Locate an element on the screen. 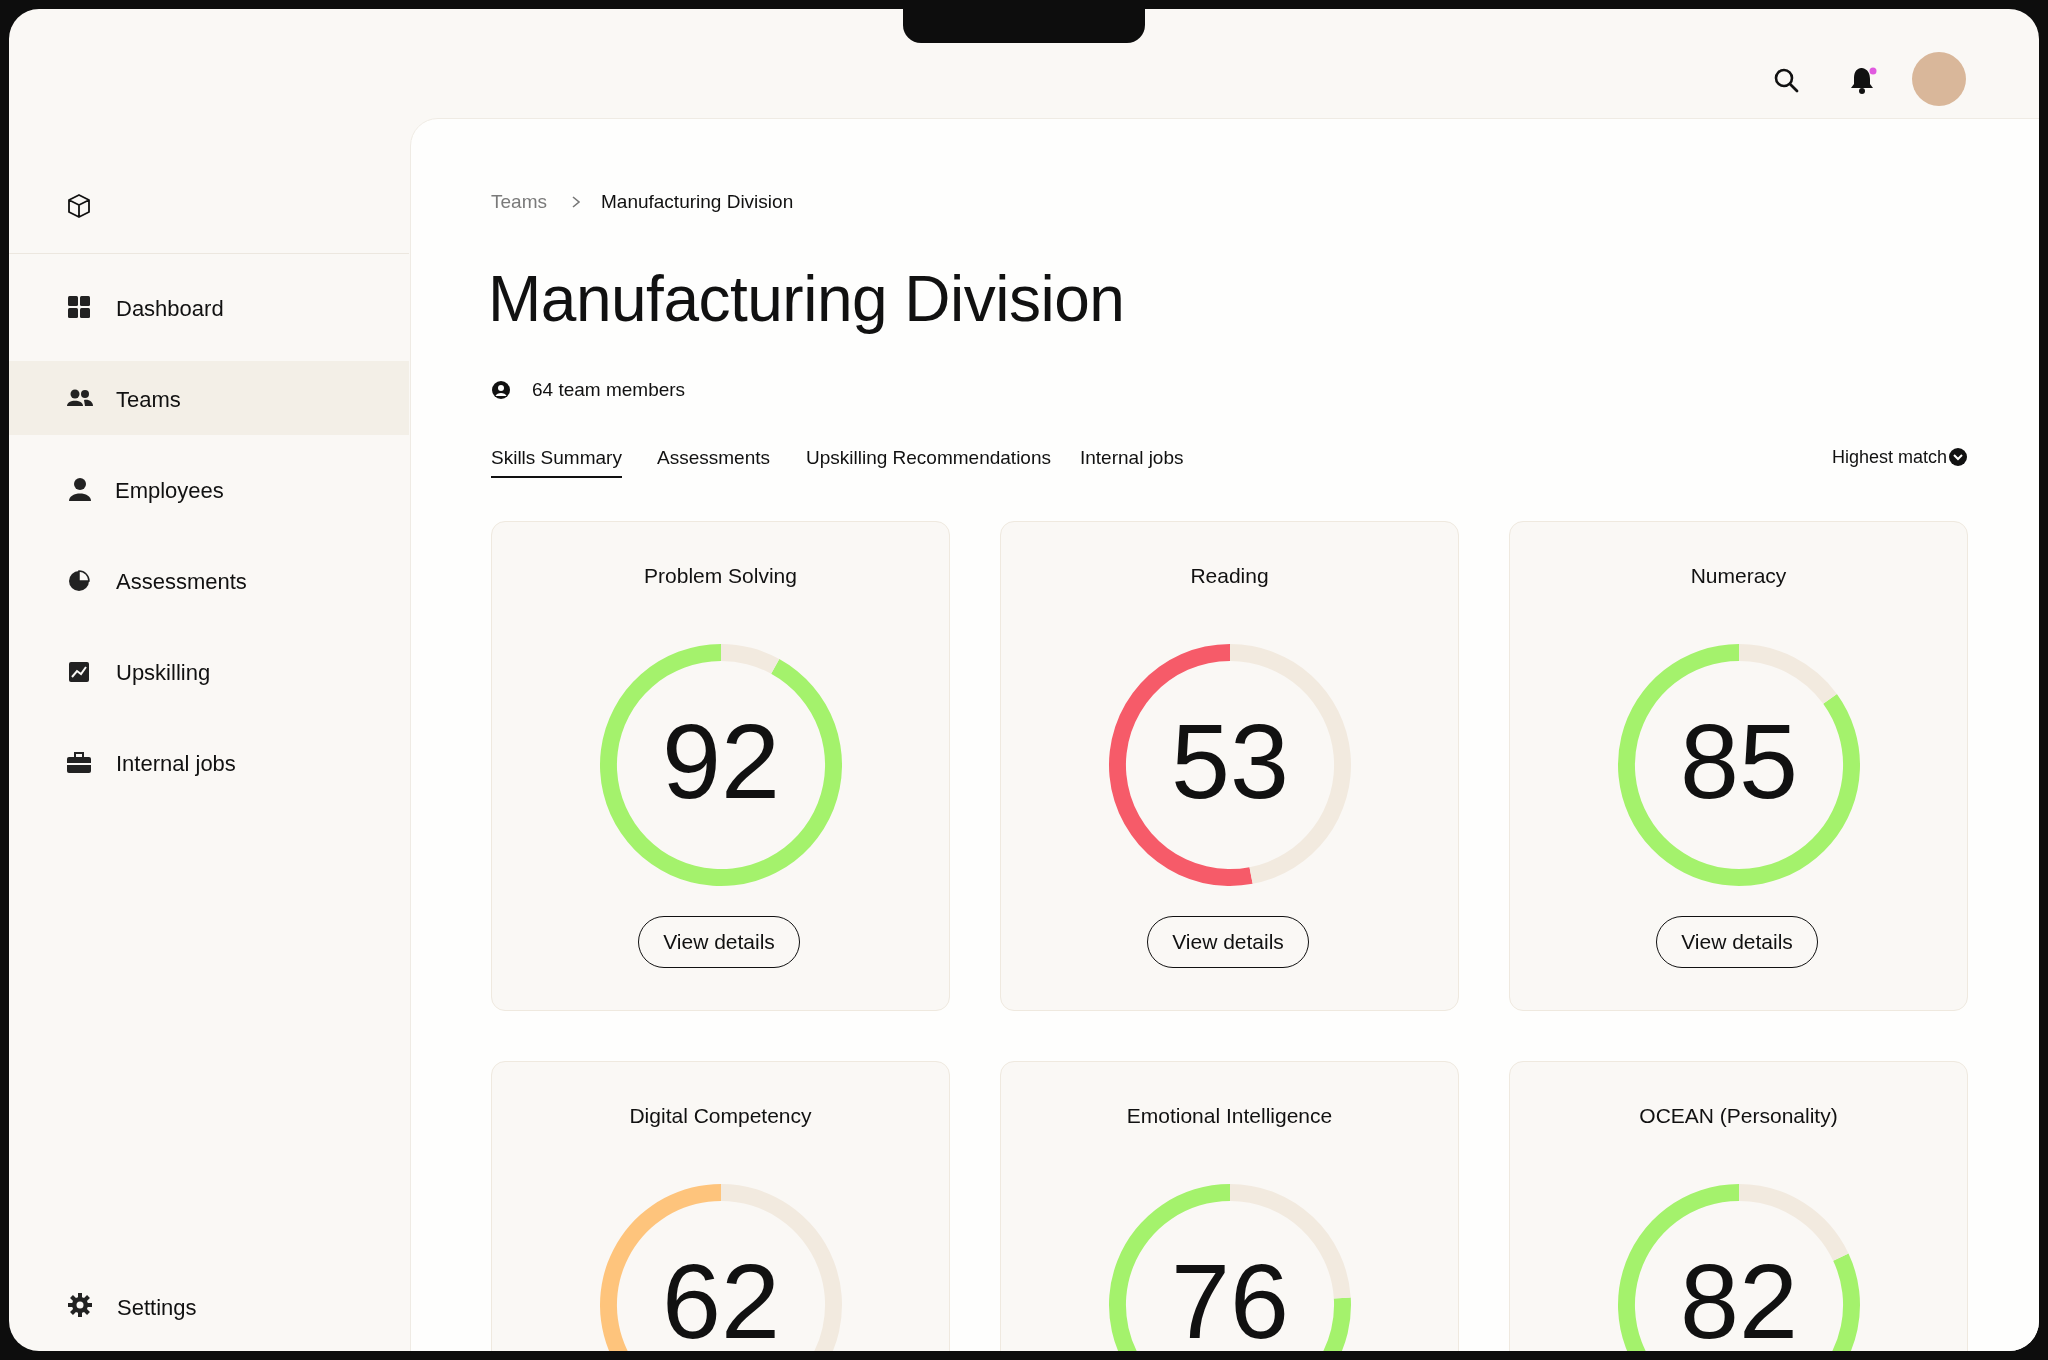 This screenshot has width=2048, height=1360. text: Highest match is located at coordinates (1890, 457).